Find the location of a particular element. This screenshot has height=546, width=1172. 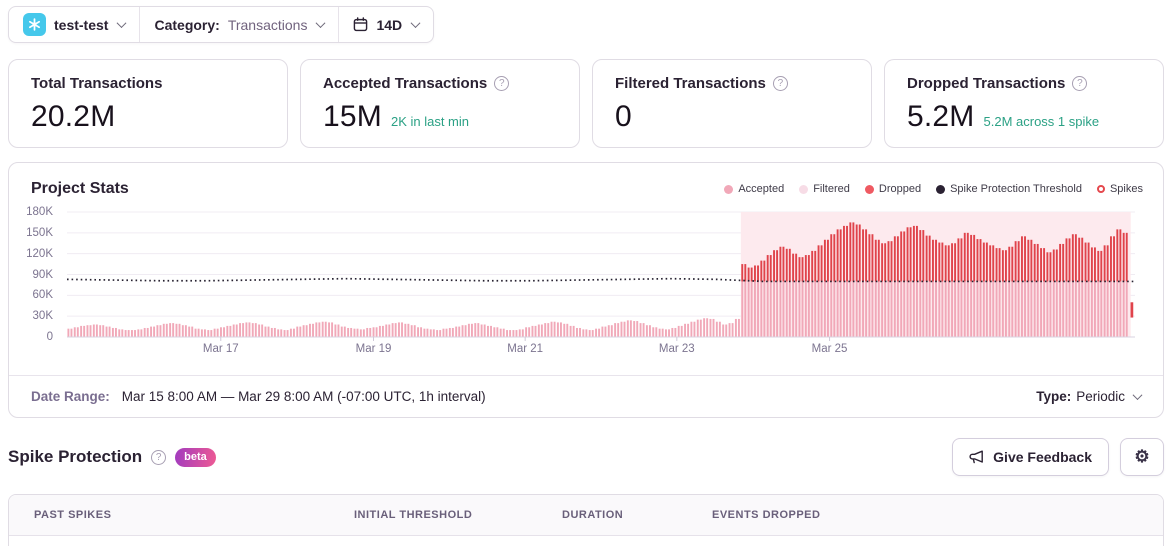

y-tick: 180K is located at coordinates (39, 212).